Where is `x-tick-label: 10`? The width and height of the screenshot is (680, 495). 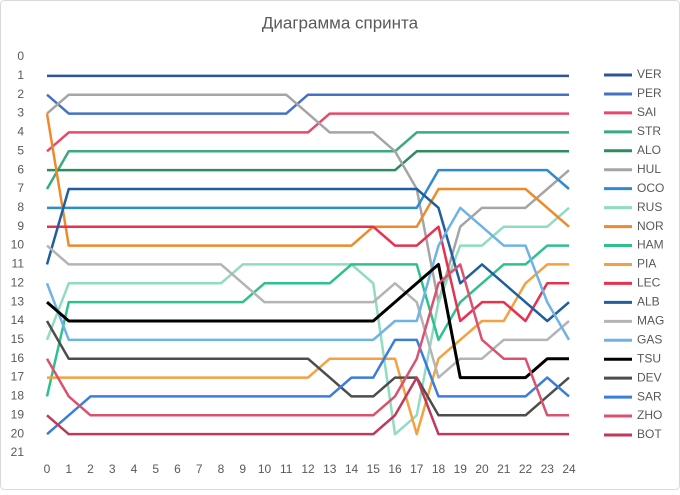
x-tick-label: 10 is located at coordinates (265, 469).